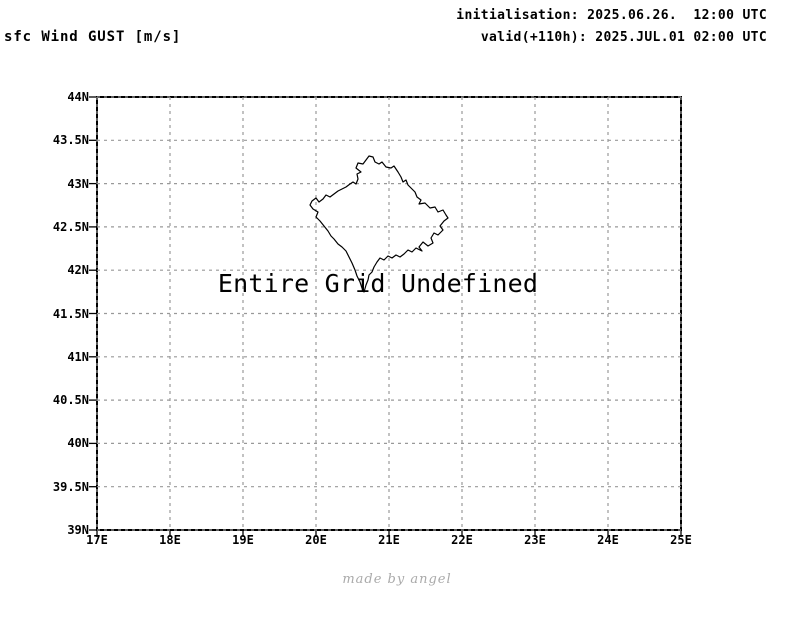  Describe the element at coordinates (78, 183) in the screenshot. I see `y-axis-tick-label: 43N` at that location.